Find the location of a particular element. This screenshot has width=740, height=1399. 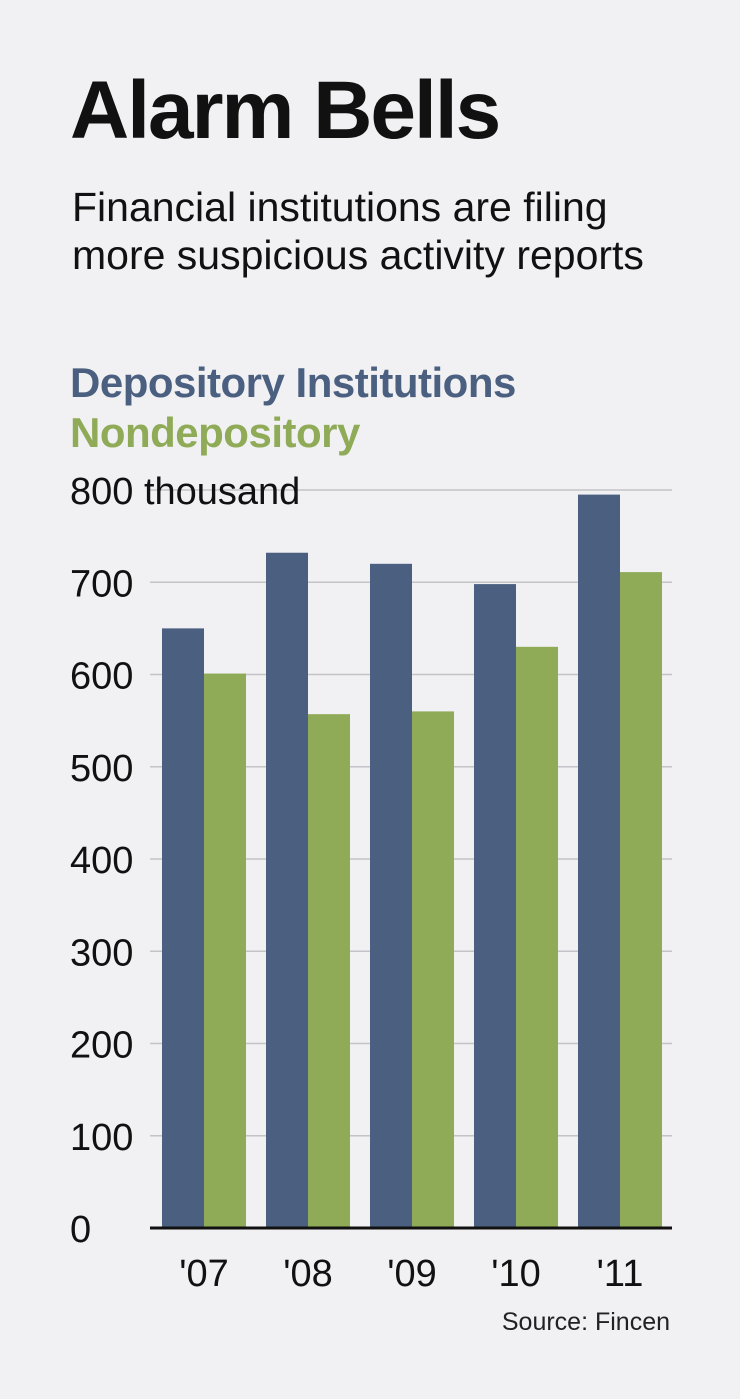

source-note: Source: Fincen is located at coordinates (585, 1322).